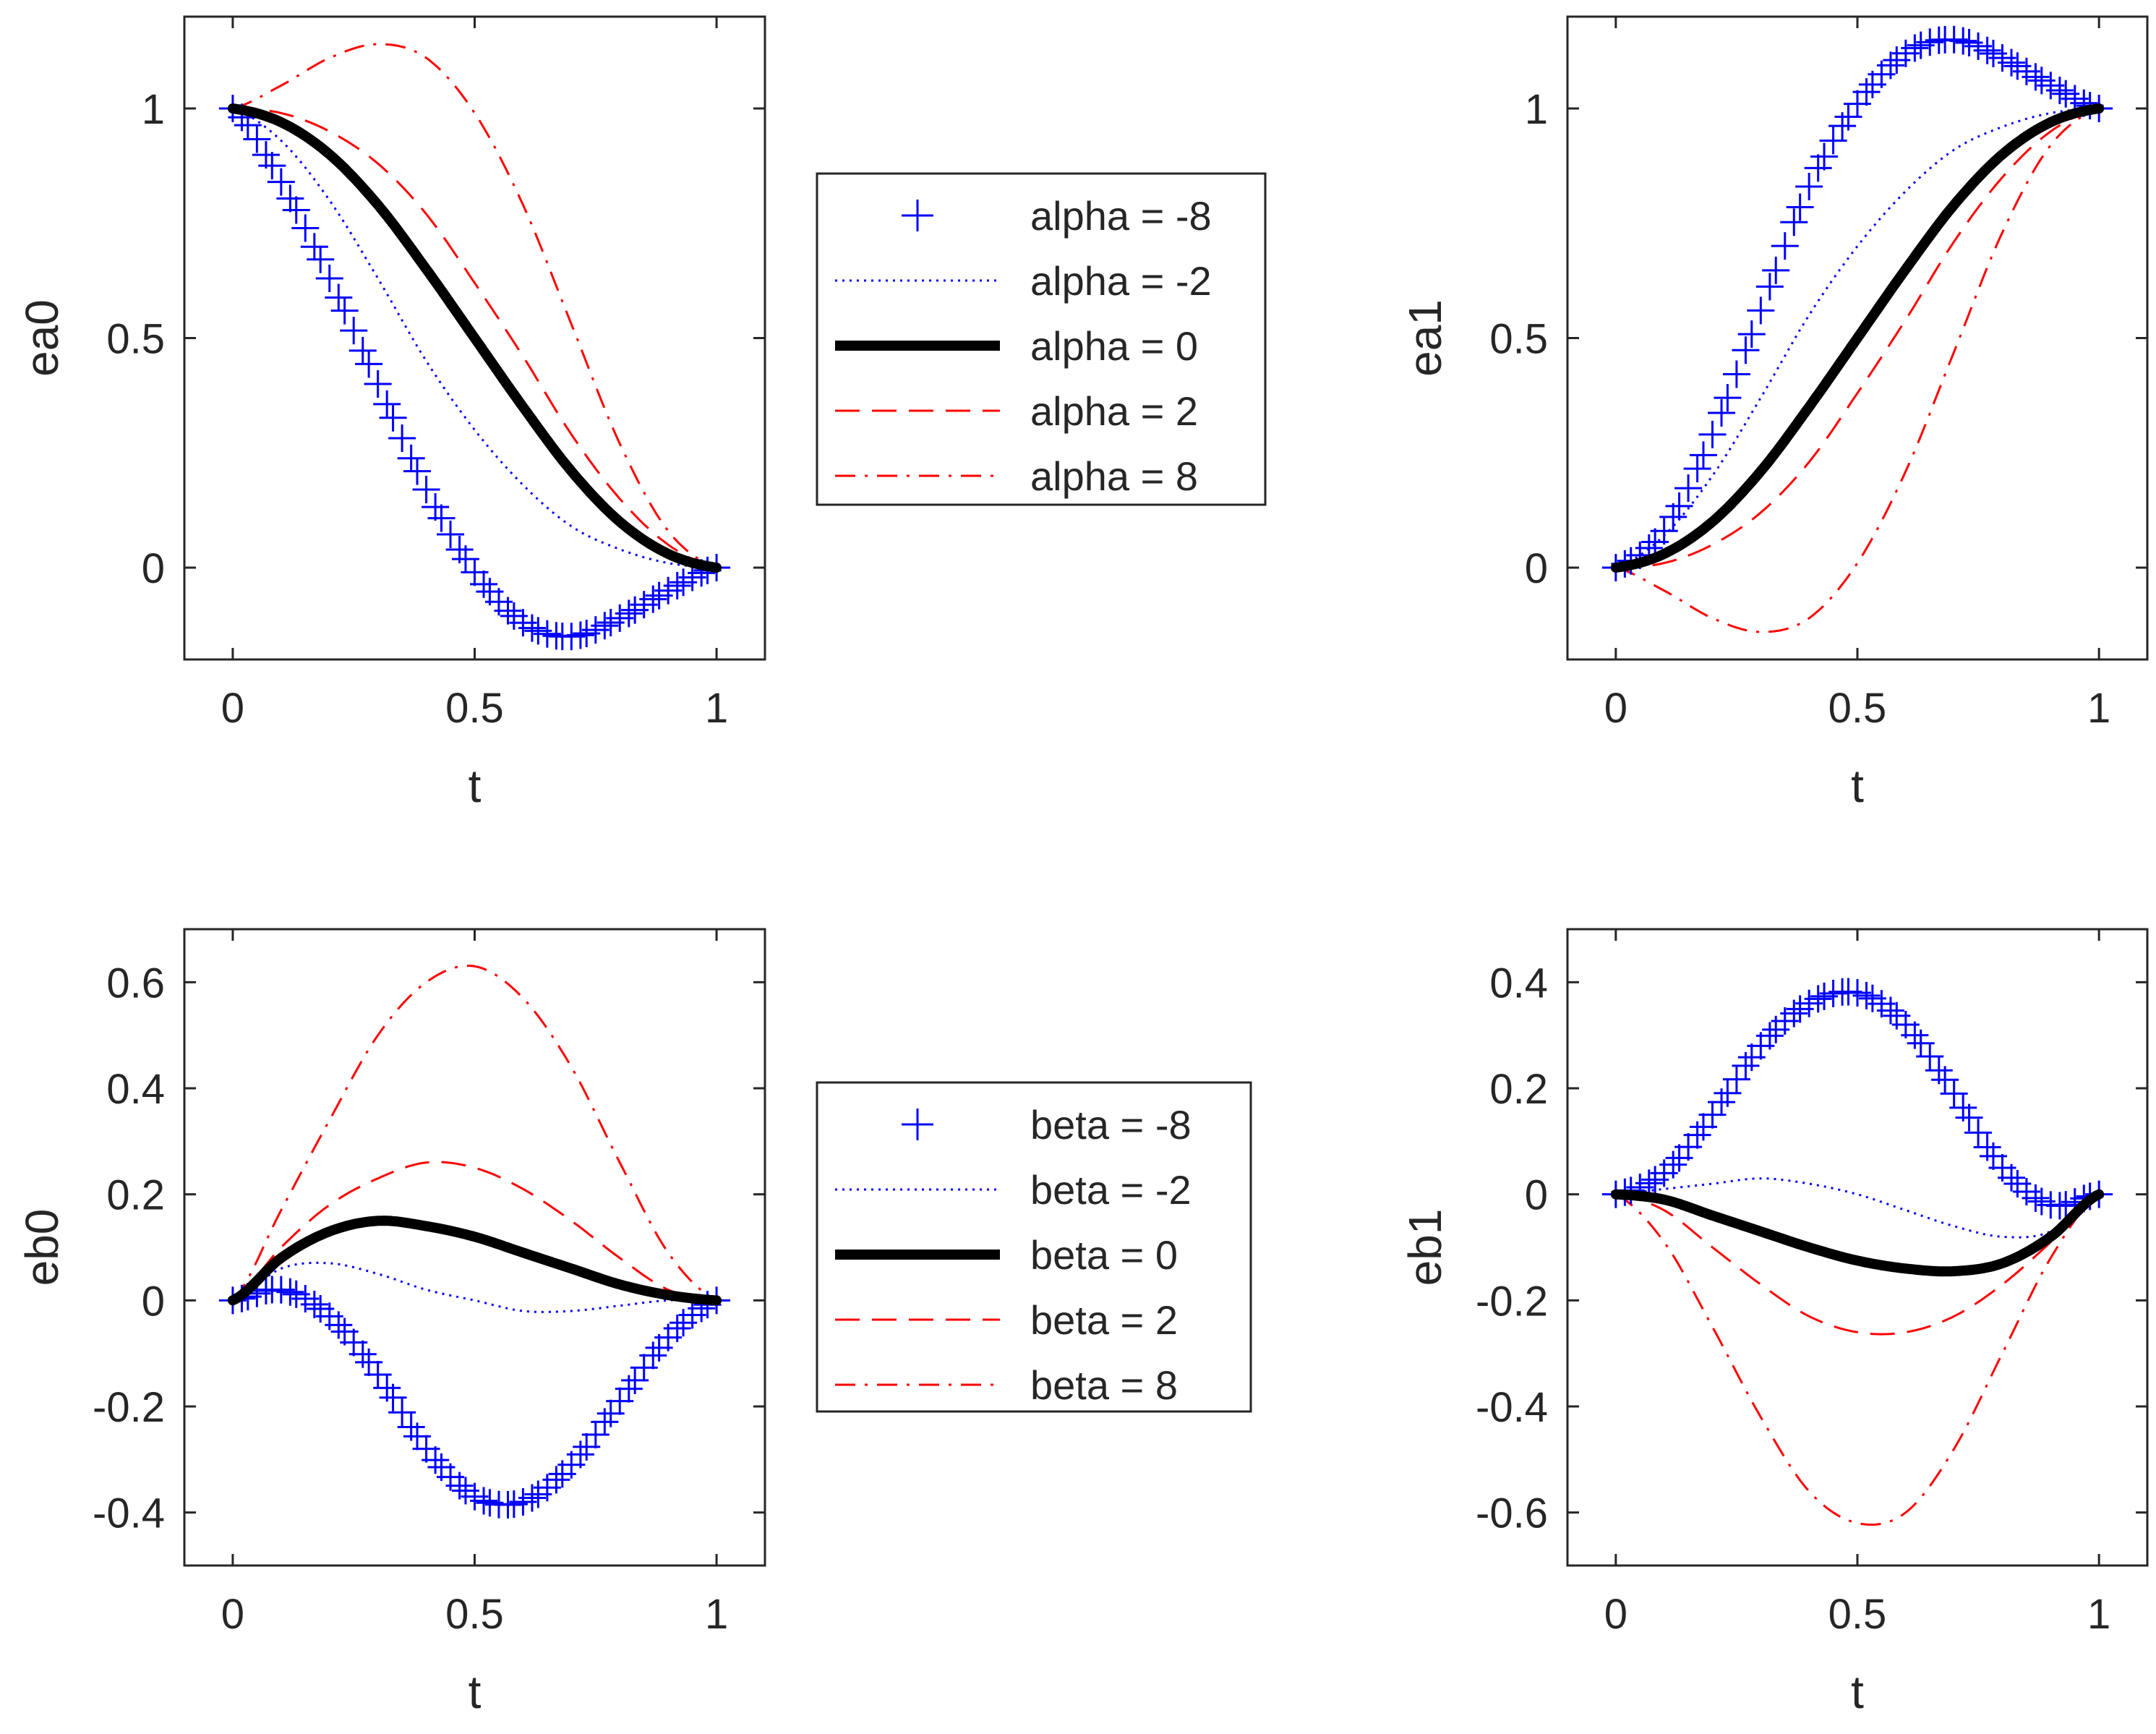  Describe the element at coordinates (129, 1513) in the screenshot. I see `y-tick-label: -0.4` at that location.